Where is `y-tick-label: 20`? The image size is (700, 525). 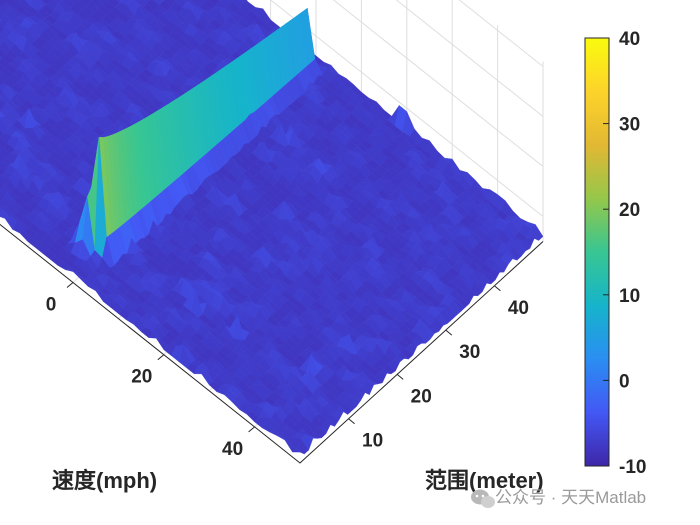 y-tick-label: 20 is located at coordinates (421, 396).